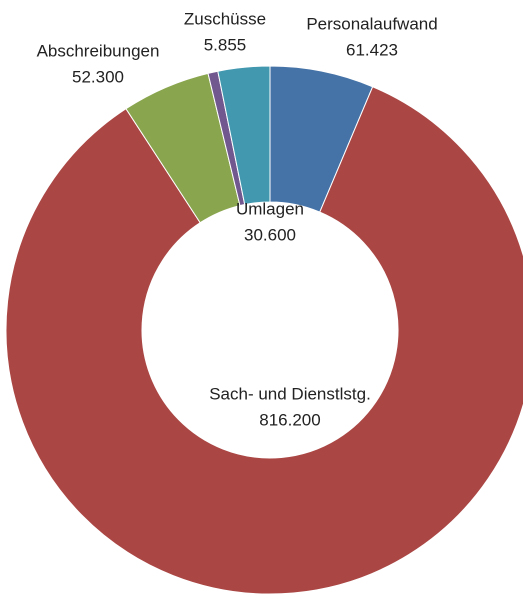  Describe the element at coordinates (270, 208) in the screenshot. I see `slice-label: Umlagen` at that location.